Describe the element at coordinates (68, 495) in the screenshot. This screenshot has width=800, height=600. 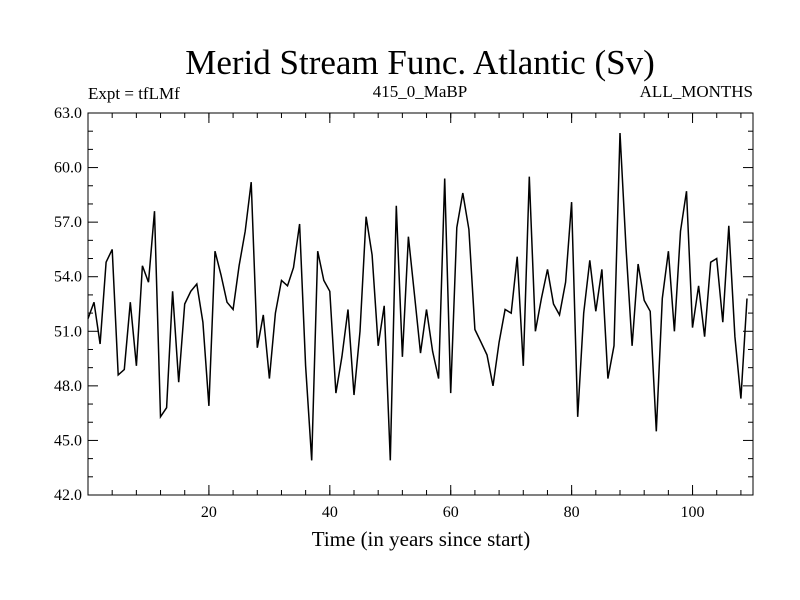
I see `y-tick-label: 42.0` at that location.